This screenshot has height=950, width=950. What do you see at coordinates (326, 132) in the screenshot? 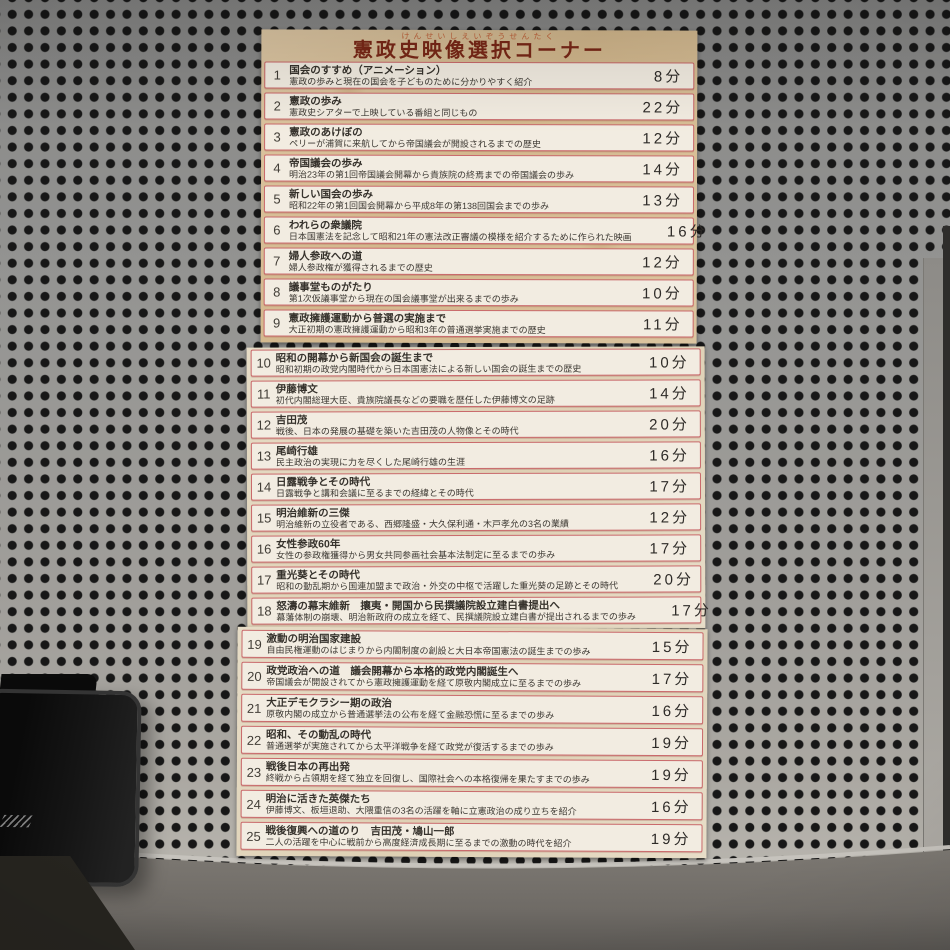
I see `item-title: 憲政のあけぼの` at bounding box center [326, 132].